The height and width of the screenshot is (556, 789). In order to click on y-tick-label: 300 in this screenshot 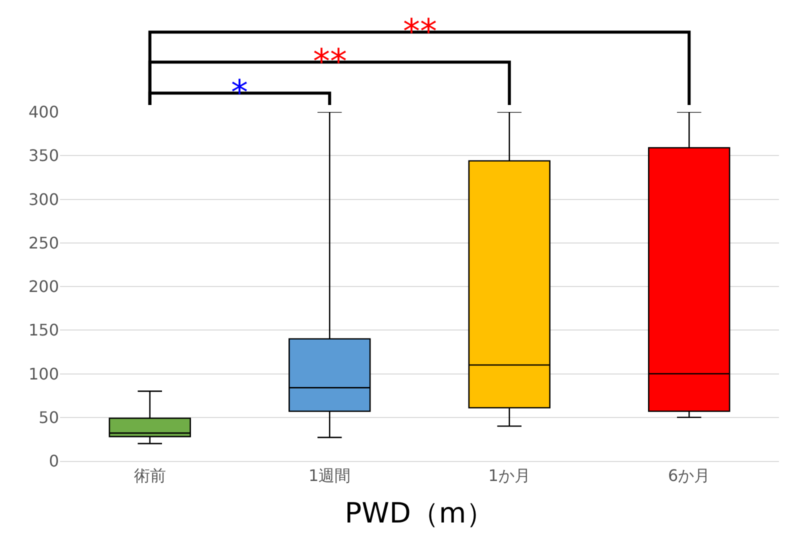, I will do `click(43, 199)`.